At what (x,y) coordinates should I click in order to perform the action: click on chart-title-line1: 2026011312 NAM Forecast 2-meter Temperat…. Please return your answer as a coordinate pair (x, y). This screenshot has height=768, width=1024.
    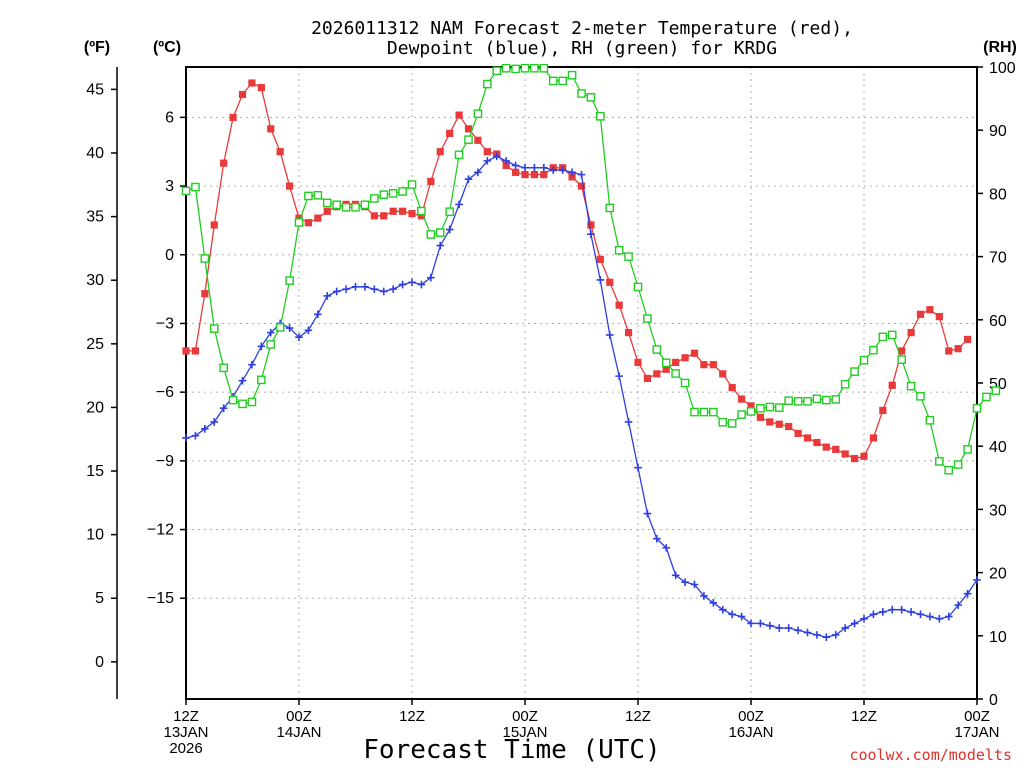
    Looking at the image, I should click on (582, 28).